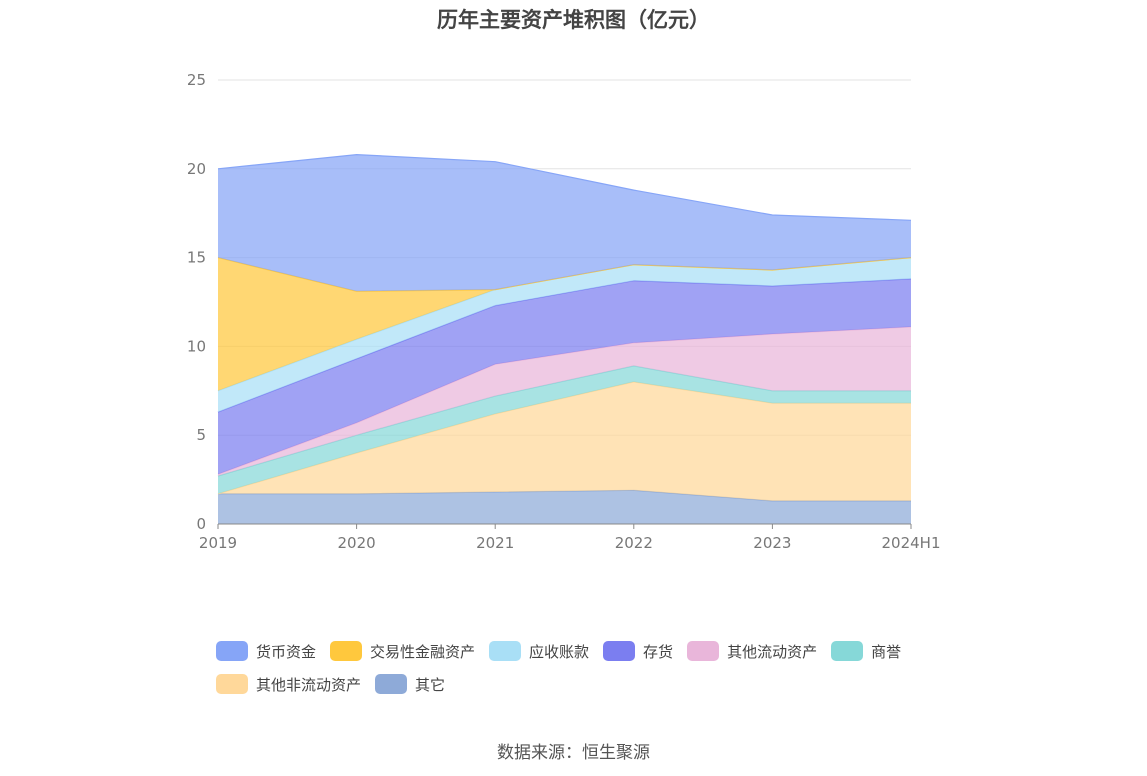 This screenshot has width=1147, height=776. Describe the element at coordinates (866, 651) in the screenshot. I see `legend-item: 商誉` at that location.